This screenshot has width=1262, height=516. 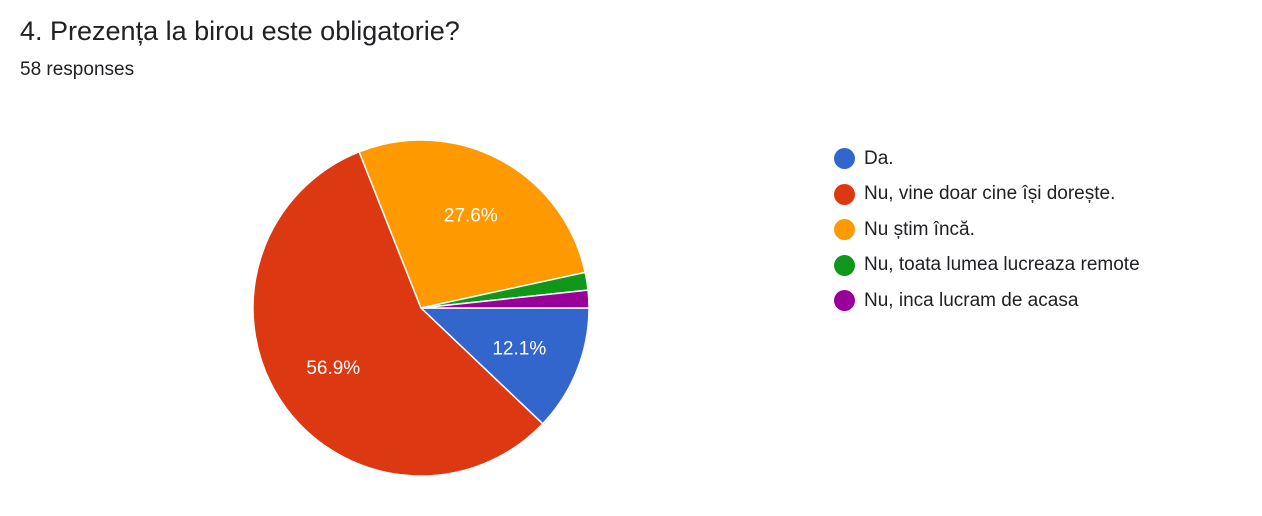 I want to click on legend-item-1: Da., so click(x=987, y=159).